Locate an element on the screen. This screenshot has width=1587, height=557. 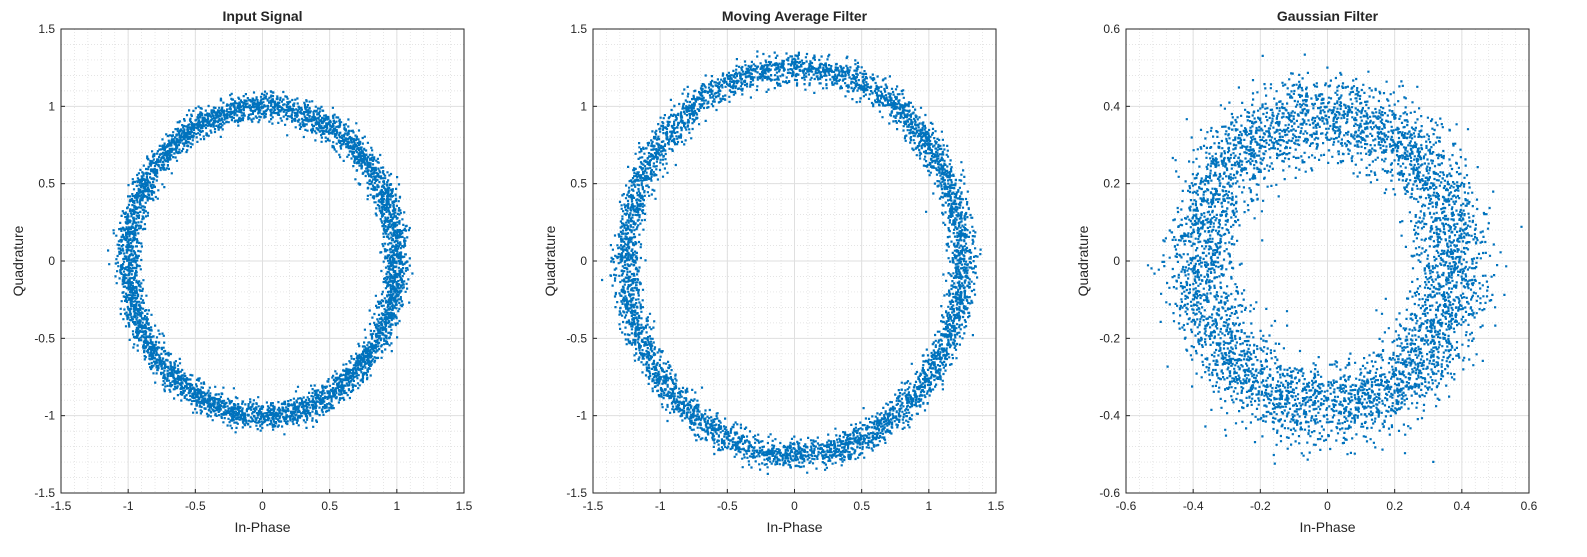
x-tick-label: 0.6 is located at coordinates (1529, 506).